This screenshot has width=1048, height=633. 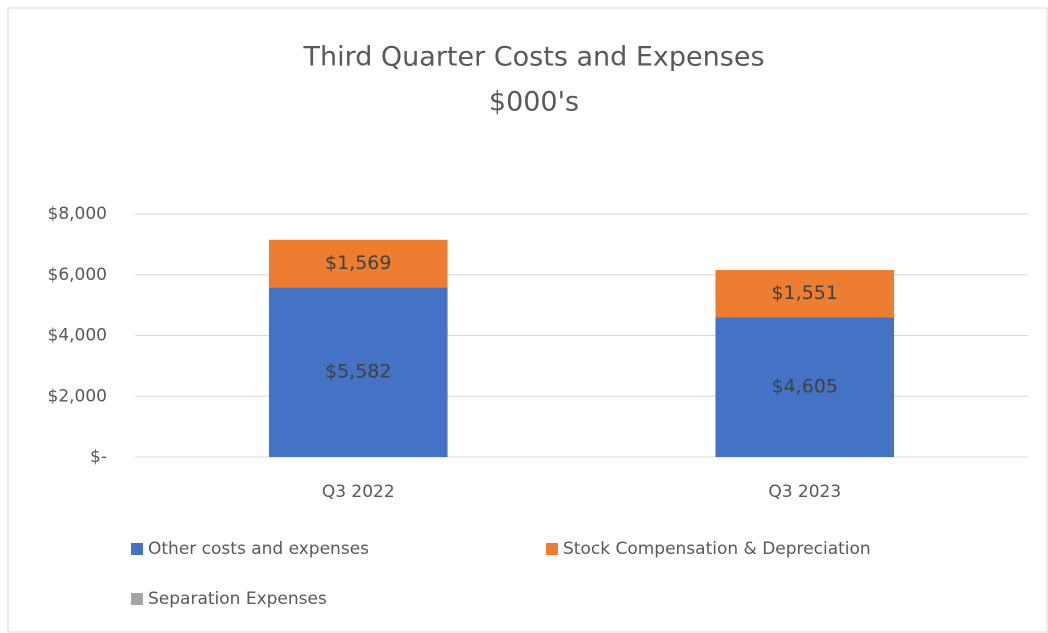 I want to click on data-label: $1,551, so click(x=805, y=293).